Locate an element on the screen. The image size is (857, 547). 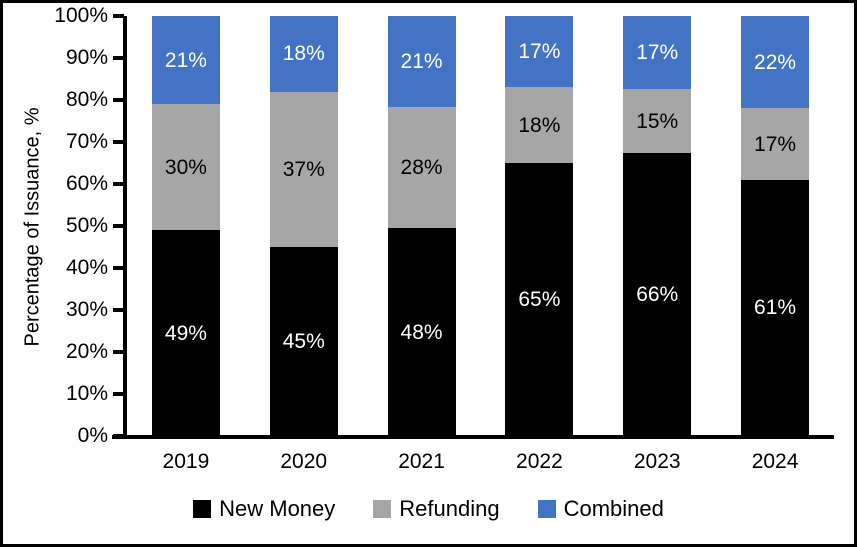
y-tick-label: 90% is located at coordinates (86, 57).